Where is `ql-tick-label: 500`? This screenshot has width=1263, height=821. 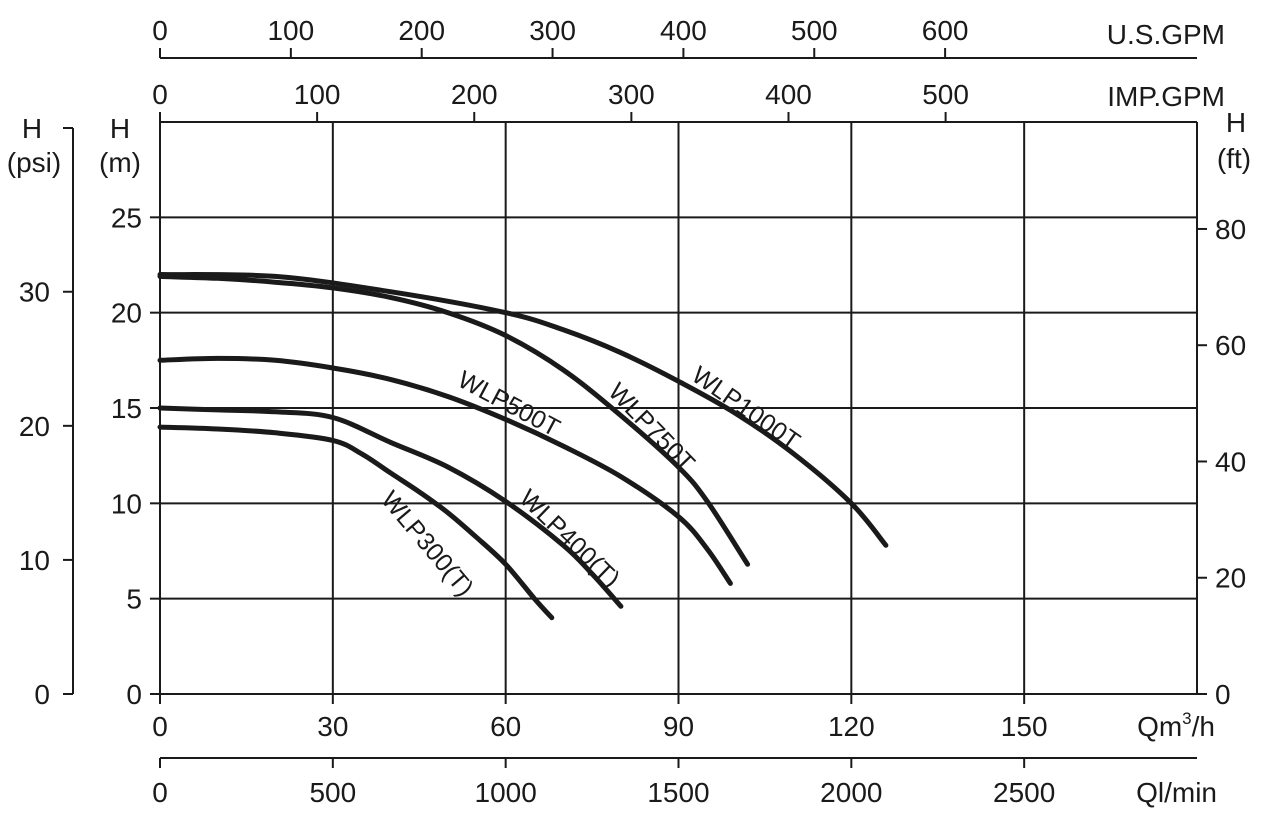
ql-tick-label: 500 is located at coordinates (332, 792).